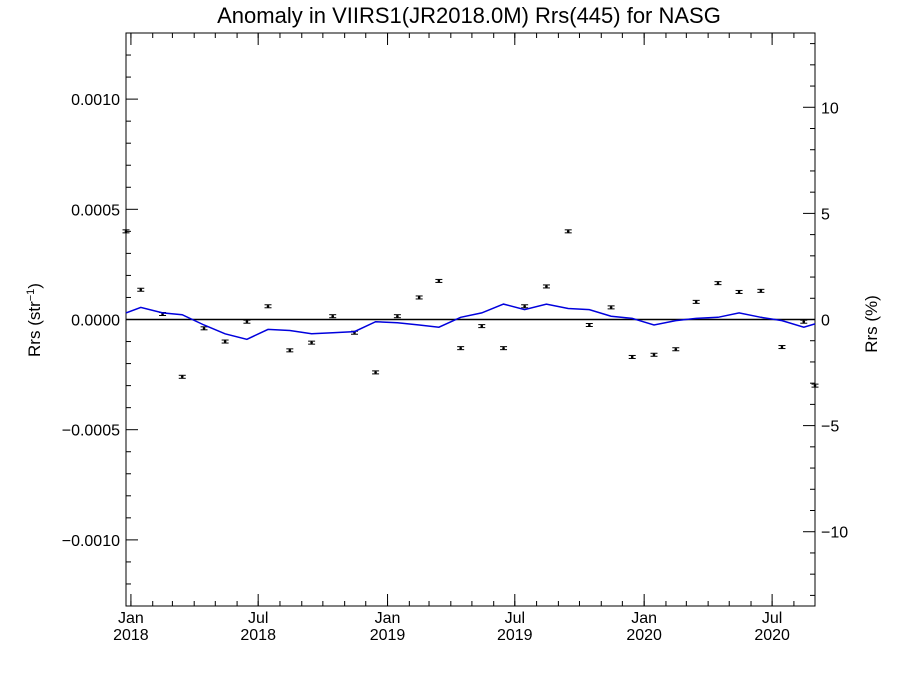  What do you see at coordinates (830, 108) in the screenshot?
I see `y2-tick-label: 10` at bounding box center [830, 108].